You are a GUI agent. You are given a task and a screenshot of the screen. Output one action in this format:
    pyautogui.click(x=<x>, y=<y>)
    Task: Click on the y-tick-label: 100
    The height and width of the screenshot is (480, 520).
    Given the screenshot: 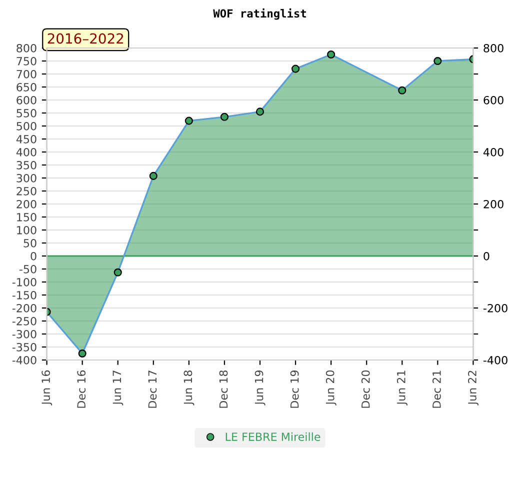 What is the action you would take?
    pyautogui.click(x=26, y=230)
    